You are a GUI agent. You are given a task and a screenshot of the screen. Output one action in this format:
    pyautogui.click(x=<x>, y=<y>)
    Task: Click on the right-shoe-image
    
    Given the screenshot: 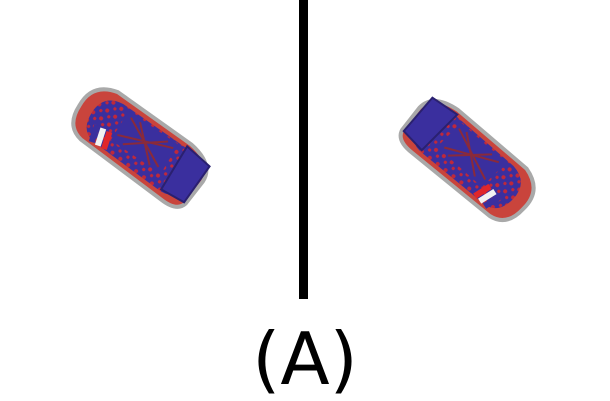 What is the action you would take?
    pyautogui.click(x=467, y=159)
    